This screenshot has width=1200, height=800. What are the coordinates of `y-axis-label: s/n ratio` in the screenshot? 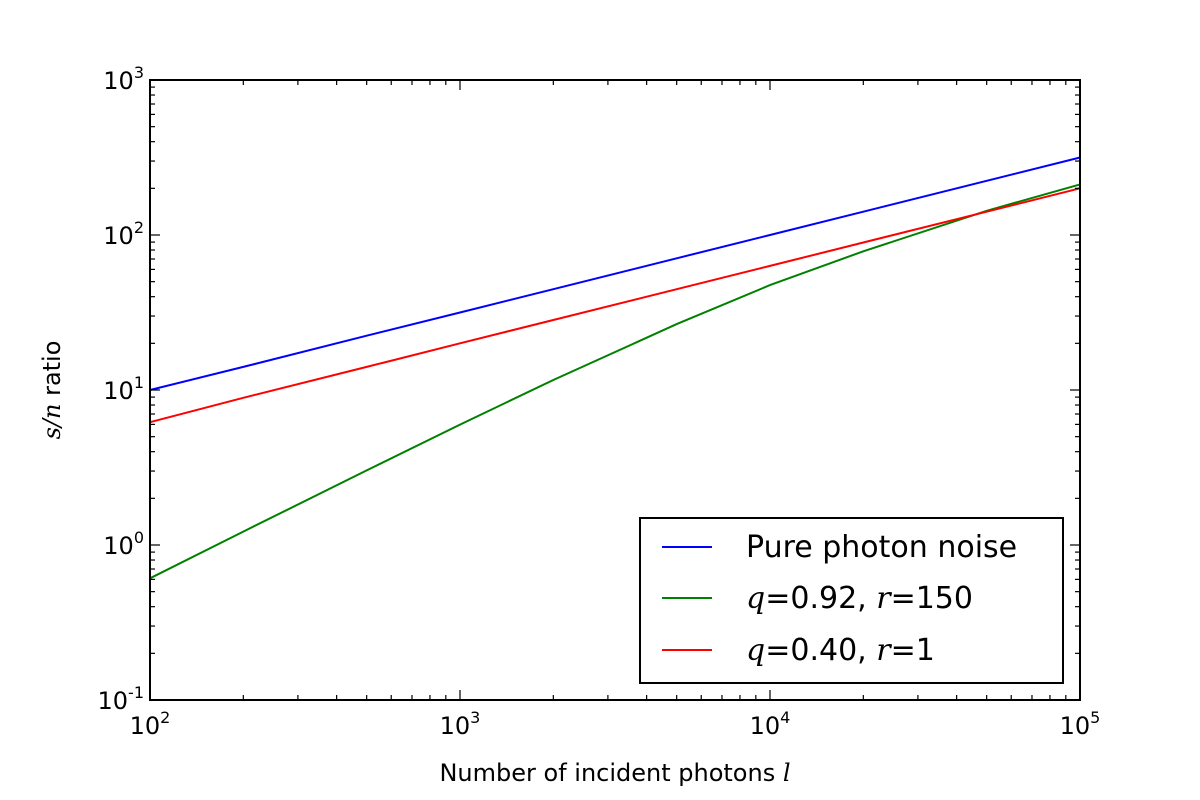 It's located at (52, 390).